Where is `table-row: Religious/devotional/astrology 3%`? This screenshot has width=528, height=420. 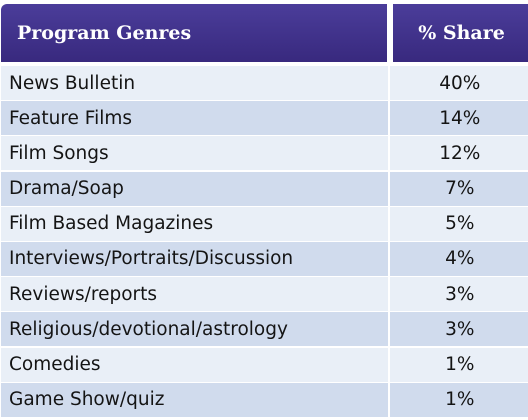 table-row: Religious/devotional/astrology 3% is located at coordinates (264, 329).